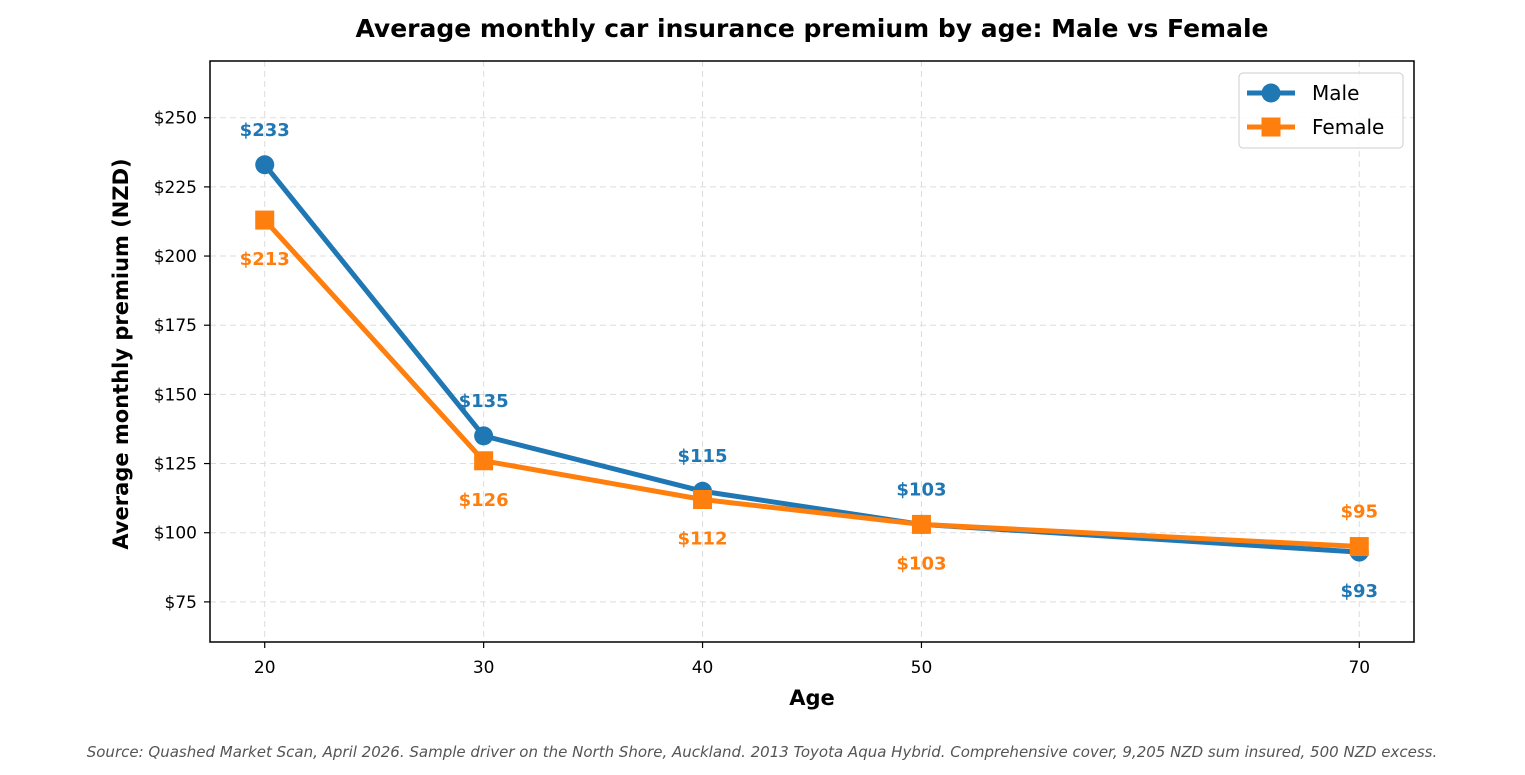 The height and width of the screenshot is (775, 1525). What do you see at coordinates (175, 326) in the screenshot?
I see `y-tick-label: $175` at bounding box center [175, 326].